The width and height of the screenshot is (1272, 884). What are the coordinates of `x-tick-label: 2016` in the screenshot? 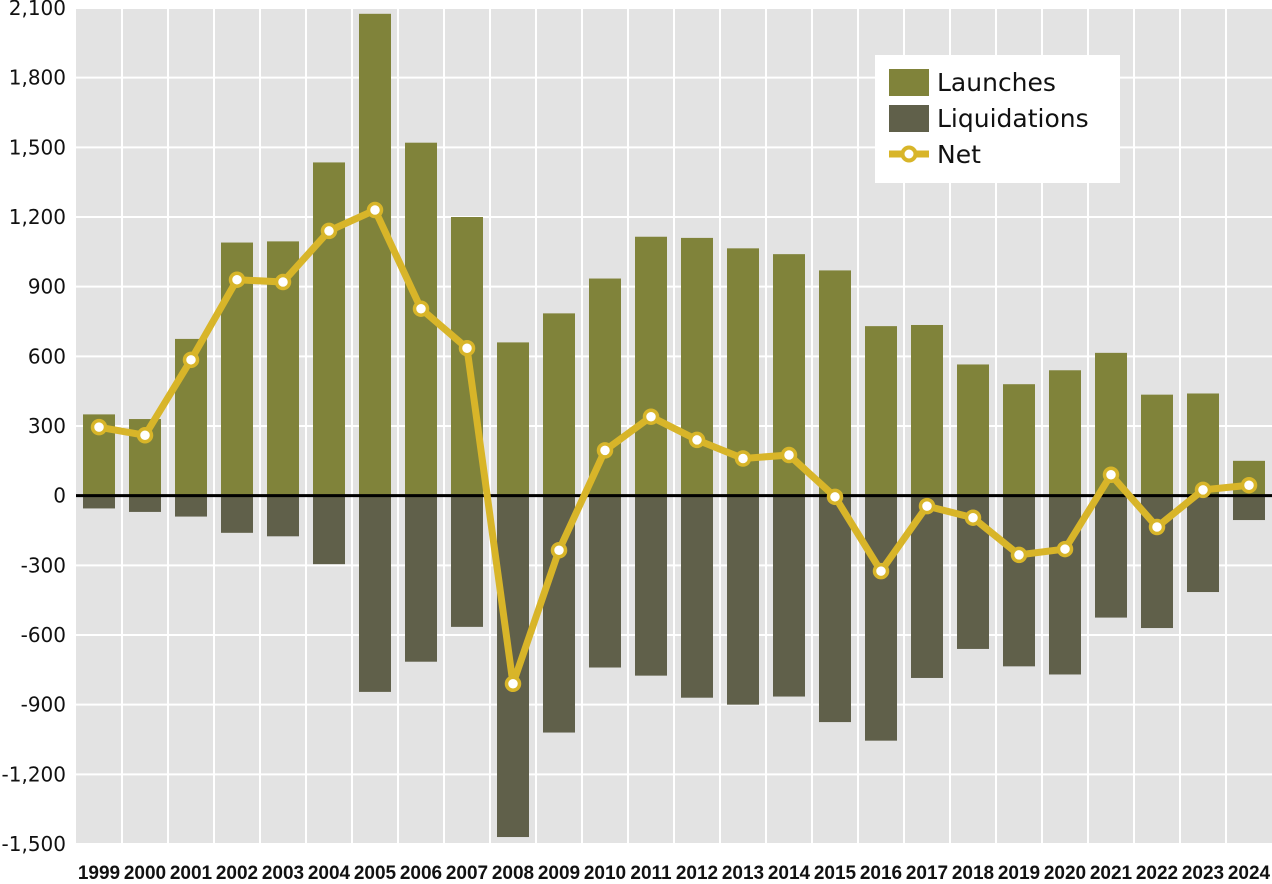 It's located at (881, 873).